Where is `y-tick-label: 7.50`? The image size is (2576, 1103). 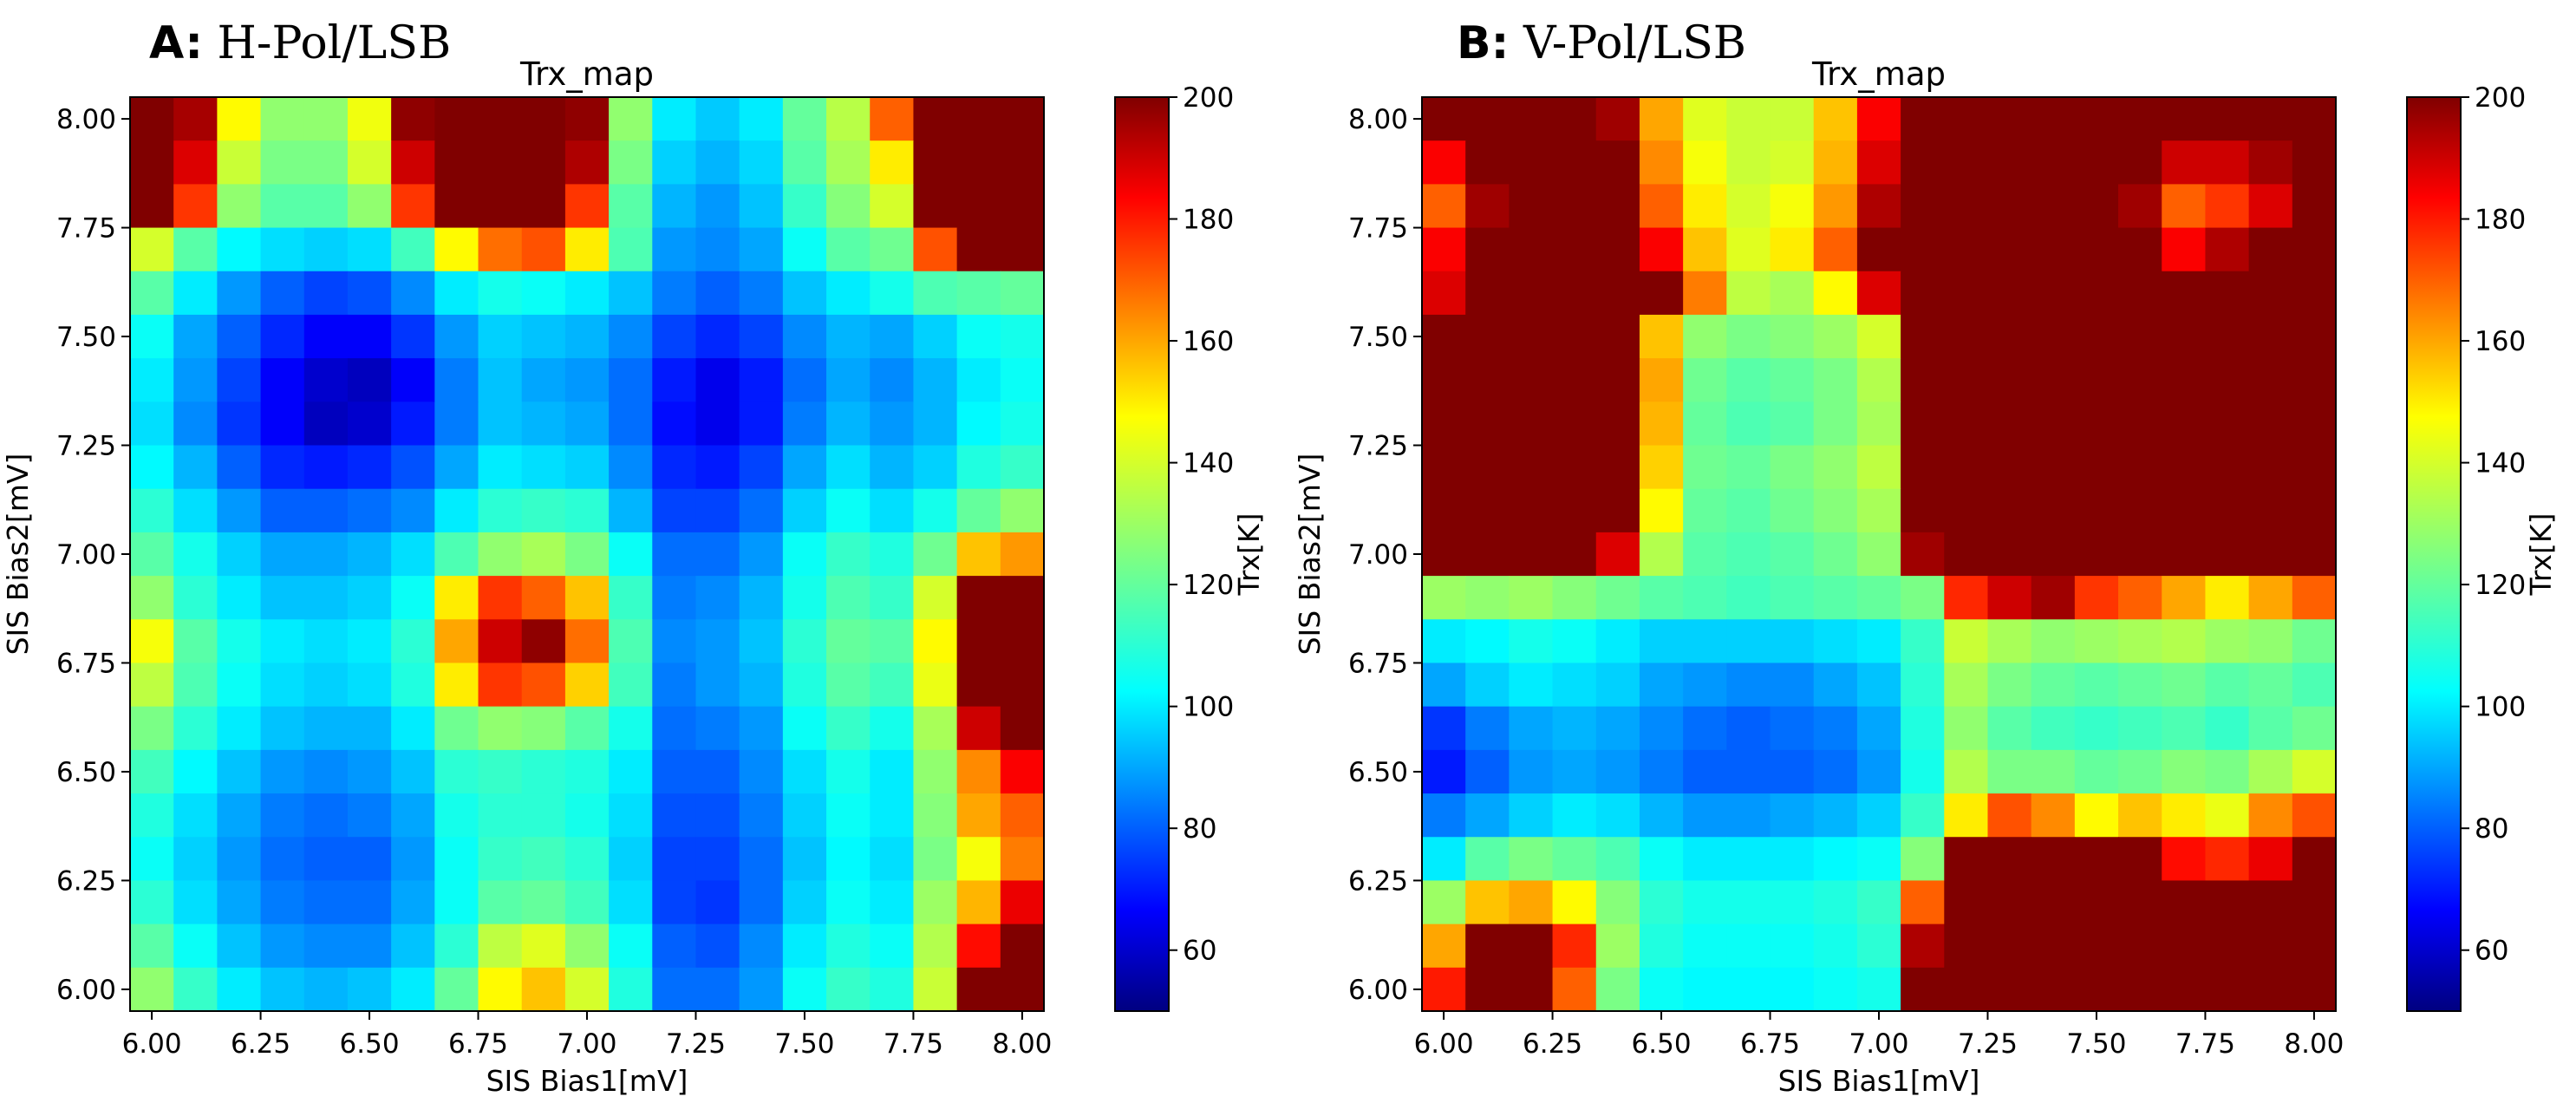 y-tick-label: 7.50 is located at coordinates (1378, 337).